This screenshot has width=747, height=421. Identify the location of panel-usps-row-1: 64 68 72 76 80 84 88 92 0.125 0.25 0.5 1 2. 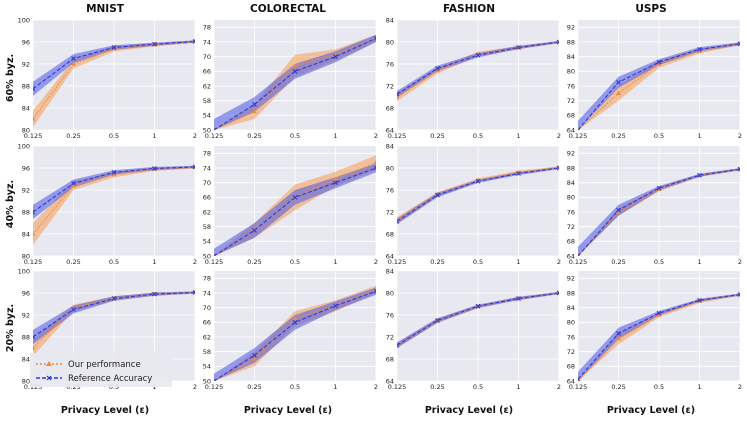
(654, 206).